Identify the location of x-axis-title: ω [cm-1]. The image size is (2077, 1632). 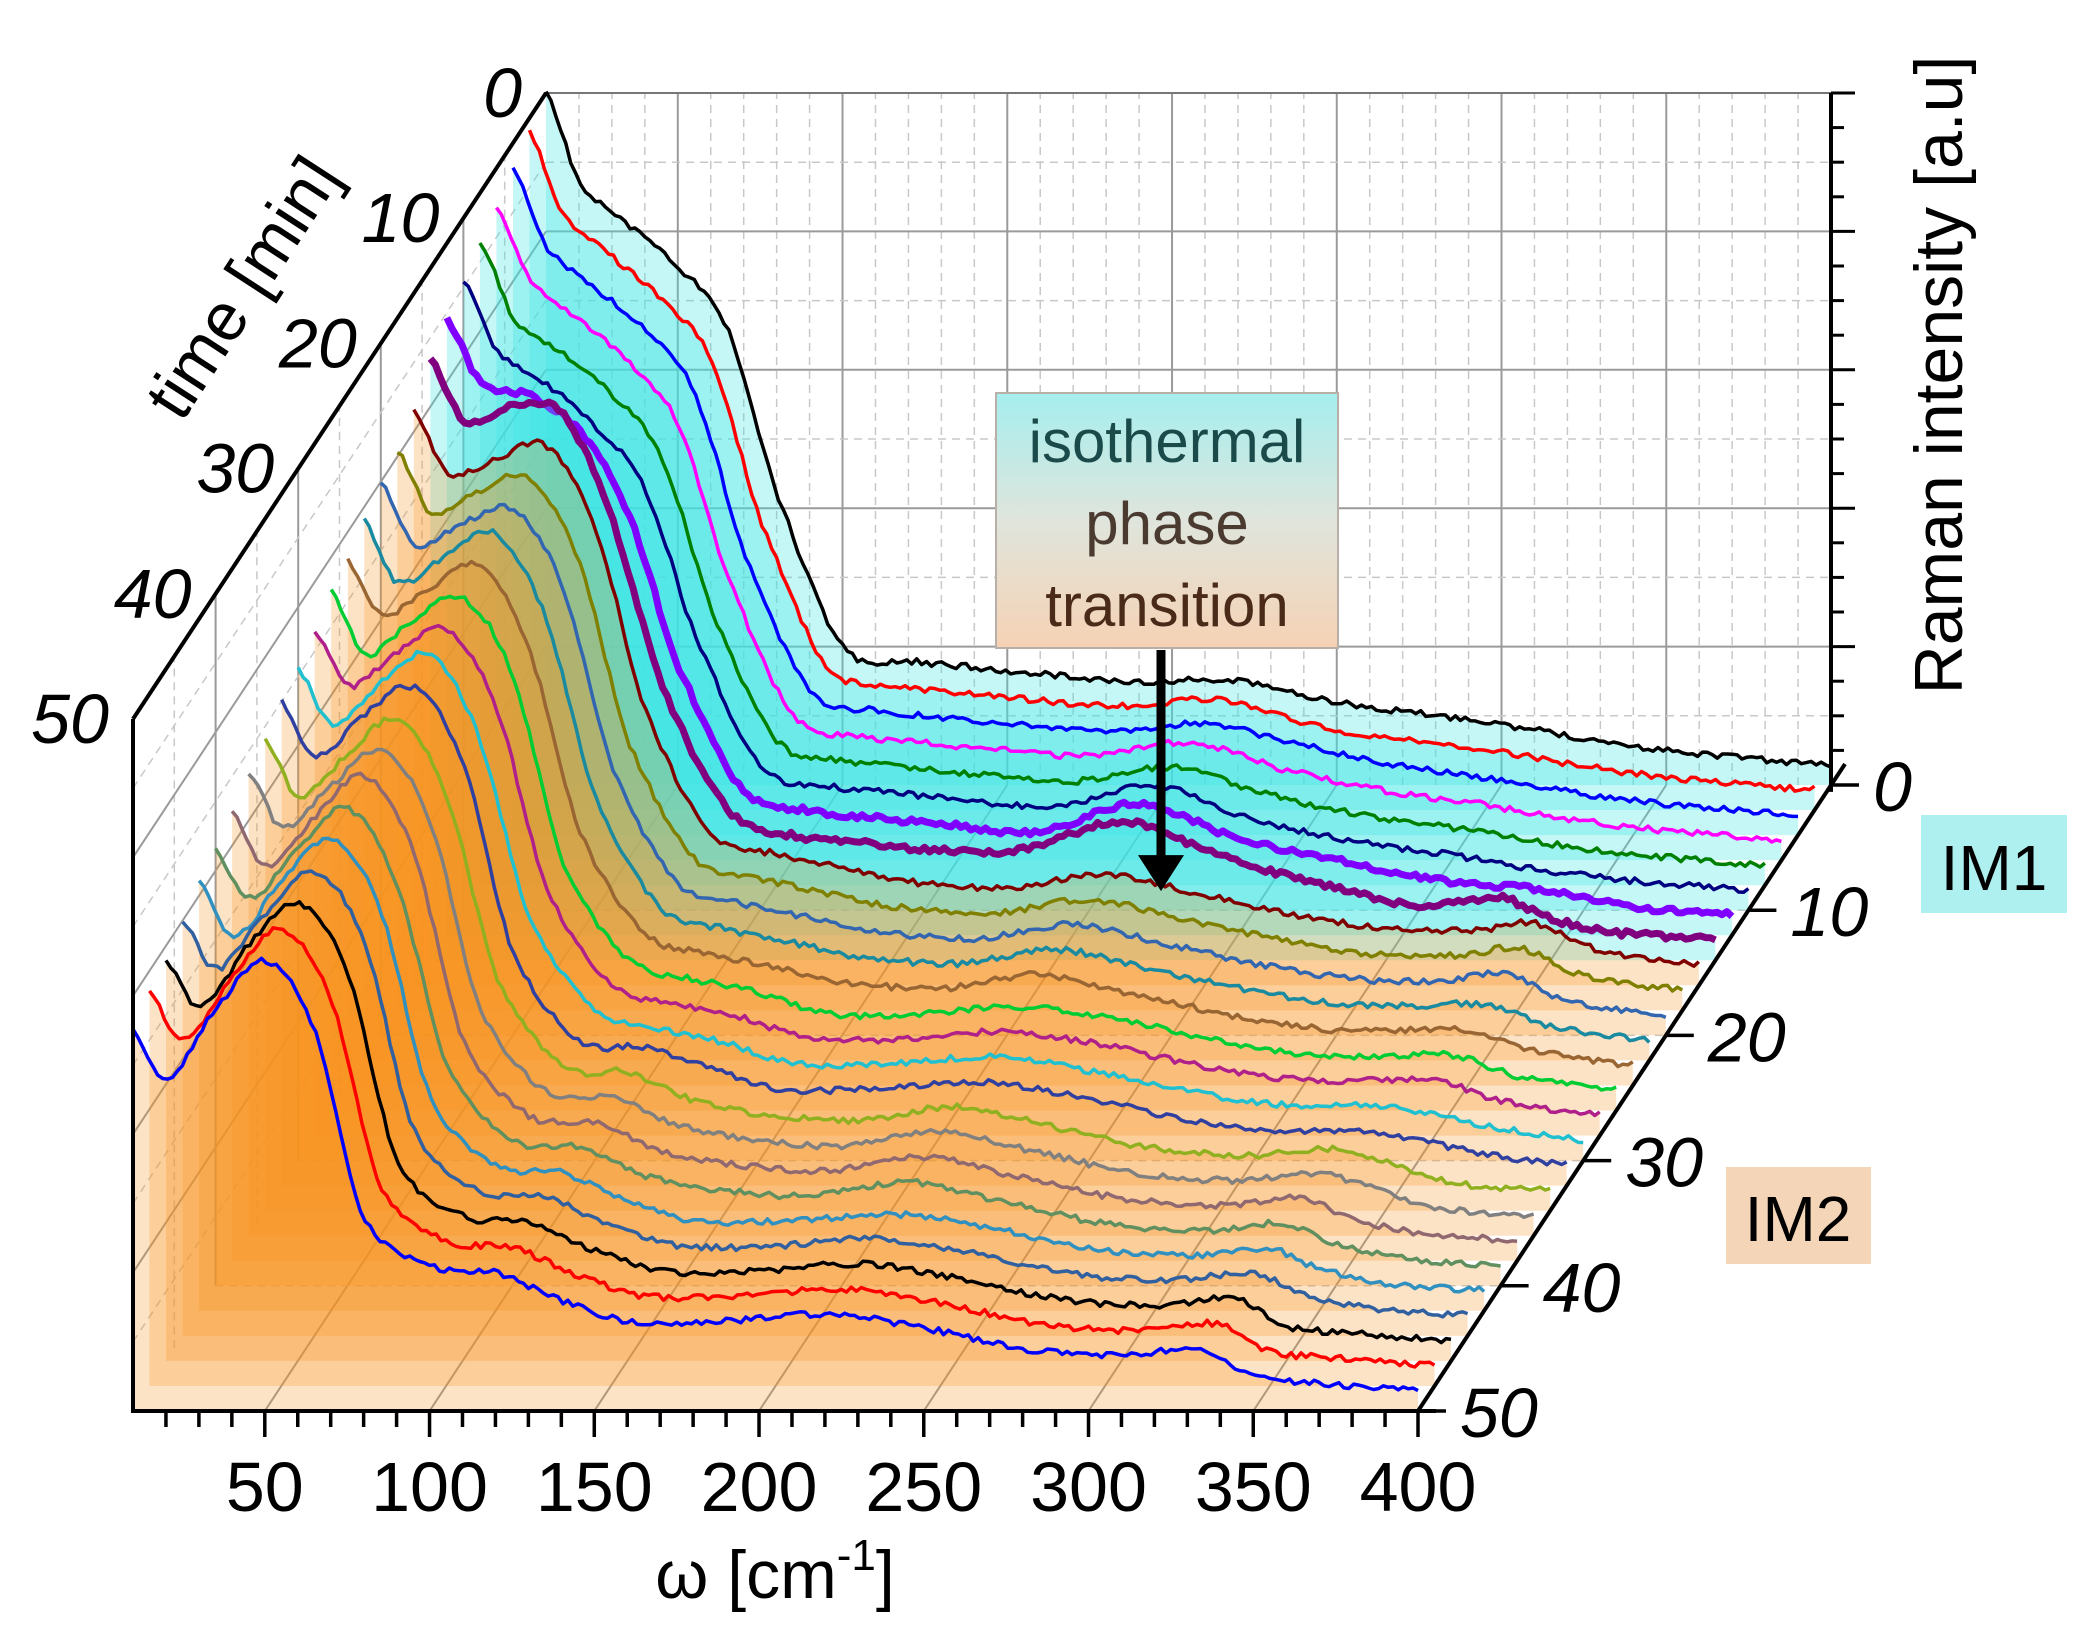
(775, 1572).